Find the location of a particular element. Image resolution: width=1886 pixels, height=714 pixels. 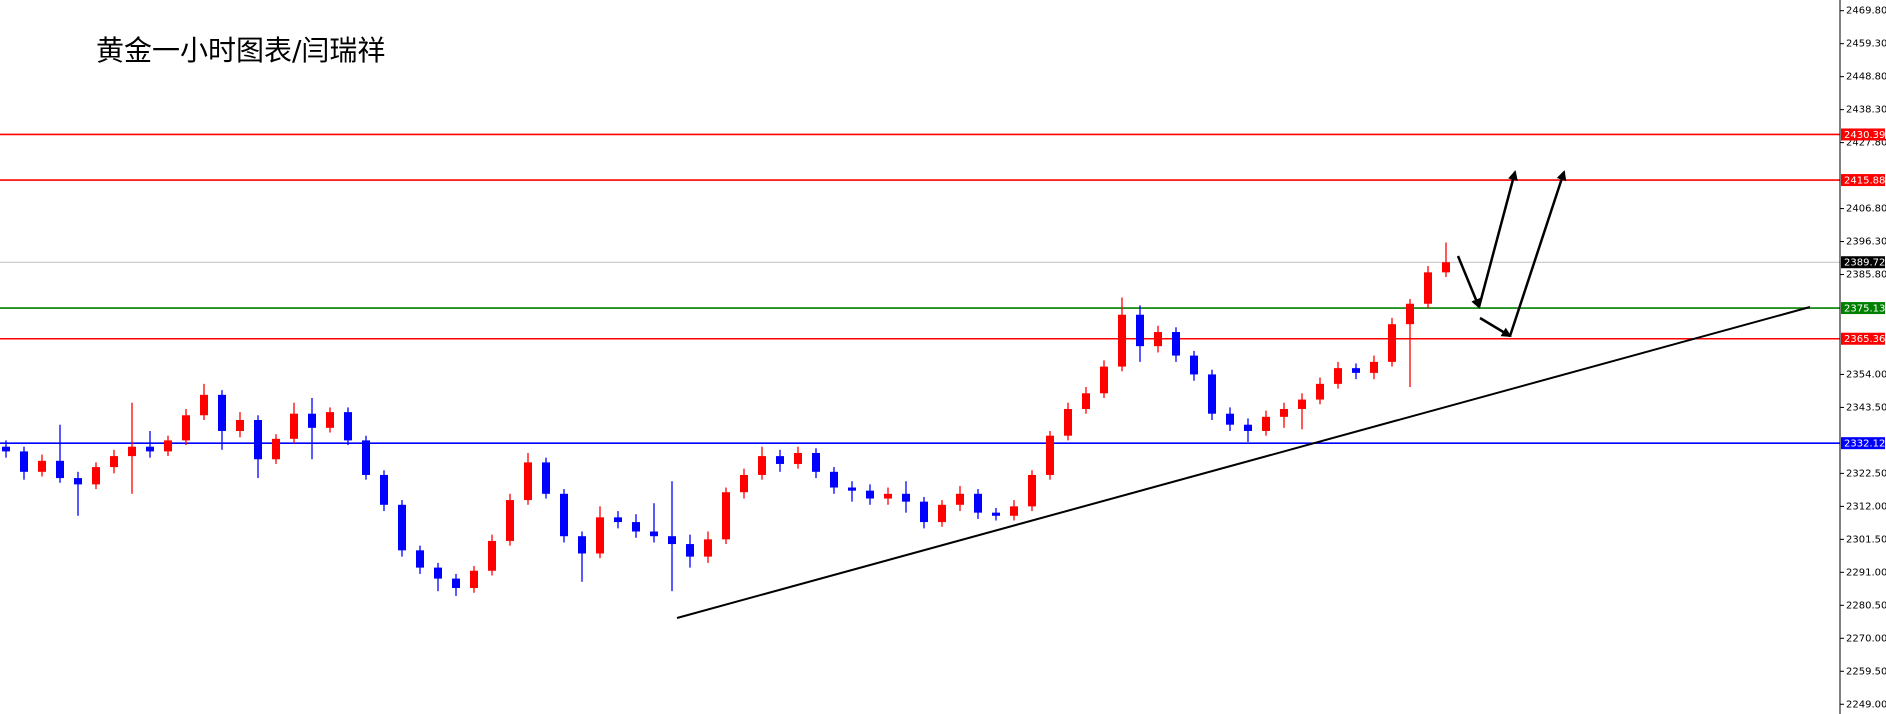

y-tick-label: 2259.50 is located at coordinates (1866, 671).